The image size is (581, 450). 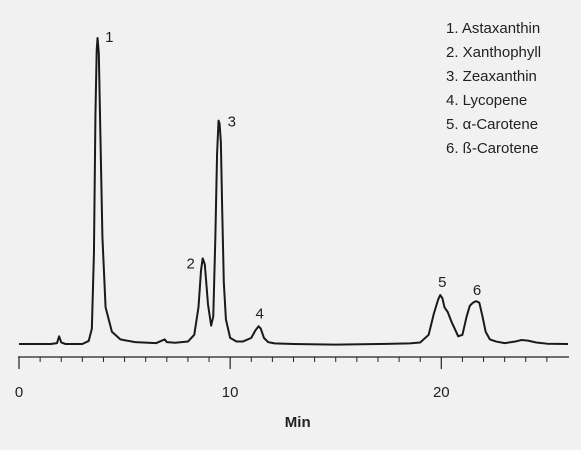 I want to click on x-tick-label: 20, so click(x=441, y=392).